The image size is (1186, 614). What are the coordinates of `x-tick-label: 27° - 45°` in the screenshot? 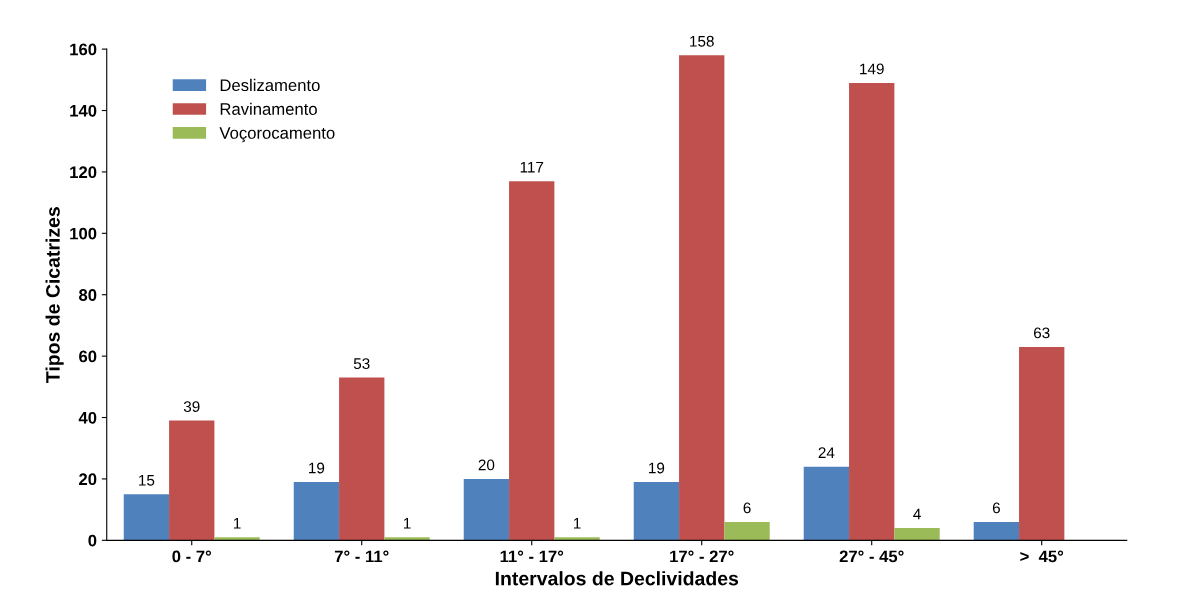 It's located at (871, 556).